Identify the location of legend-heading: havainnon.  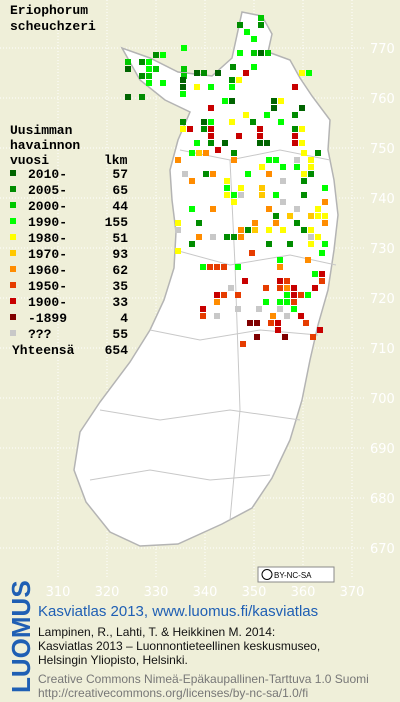
(45, 145).